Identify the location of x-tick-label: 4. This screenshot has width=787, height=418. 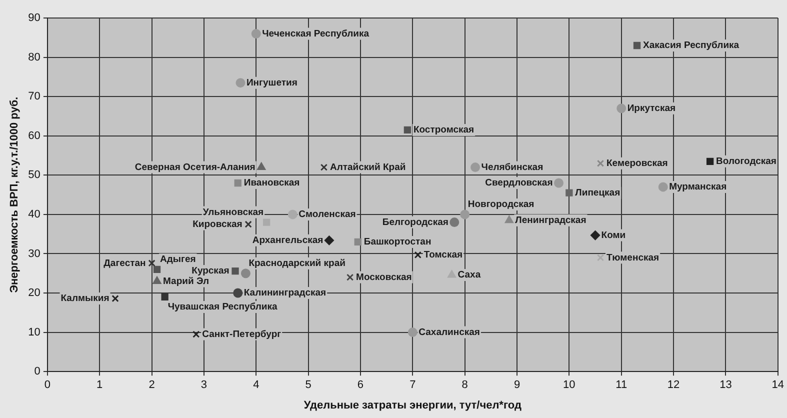
(256, 385).